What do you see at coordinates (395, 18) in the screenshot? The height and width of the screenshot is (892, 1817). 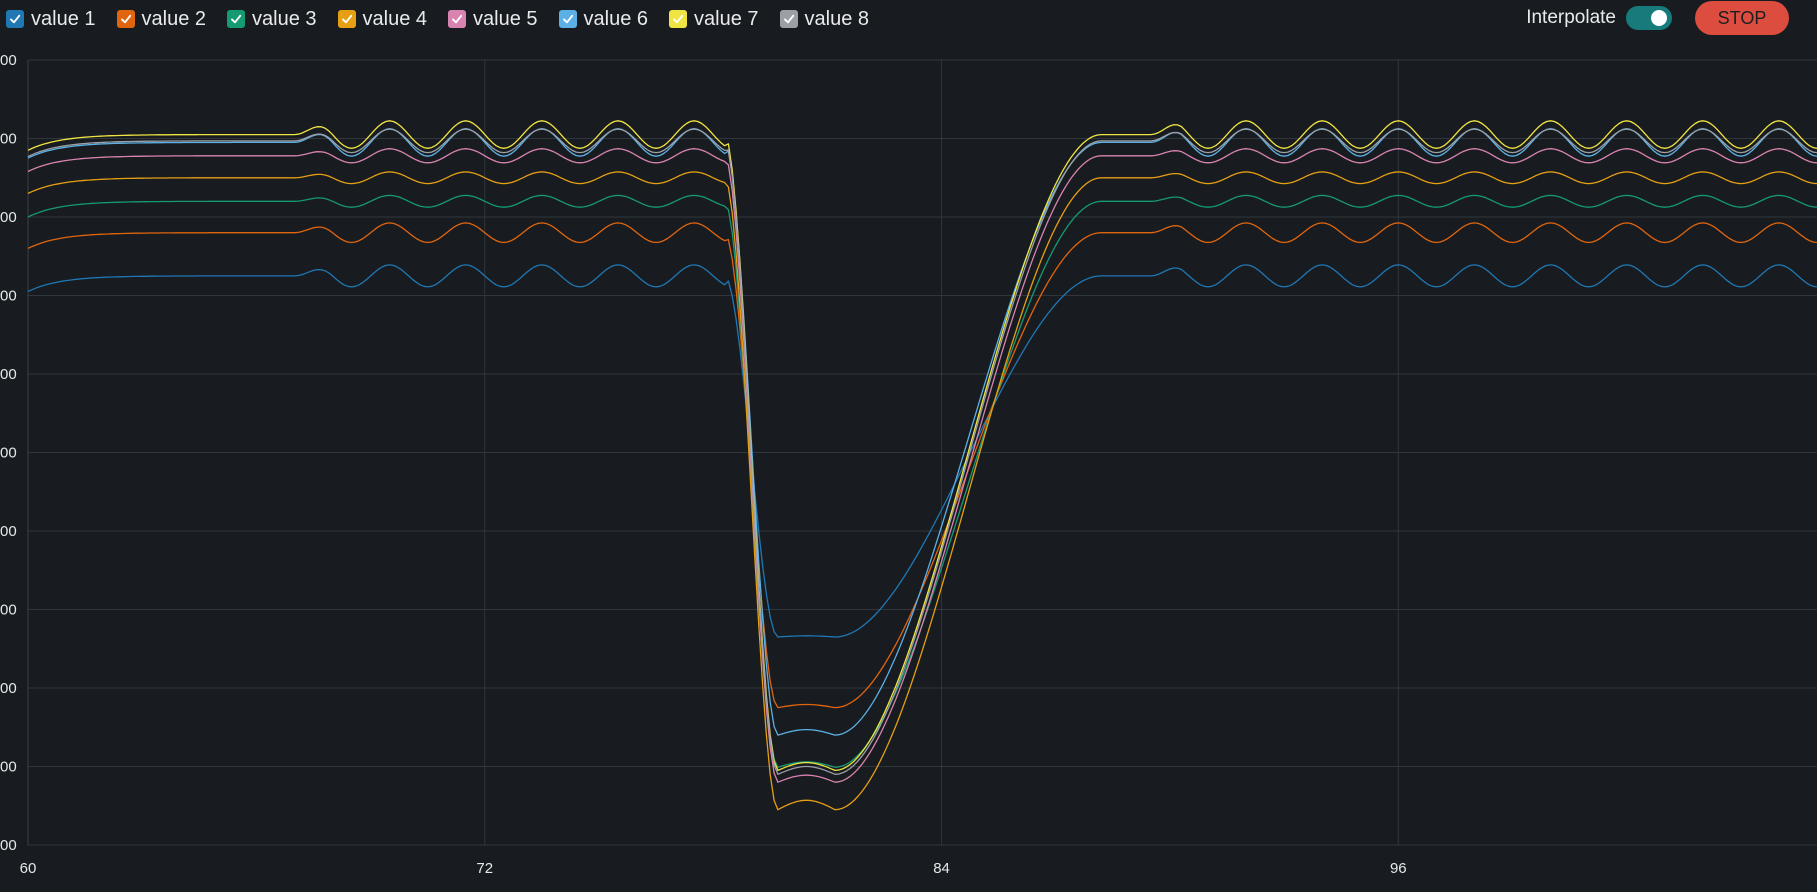 I see `legend-label: value 4` at bounding box center [395, 18].